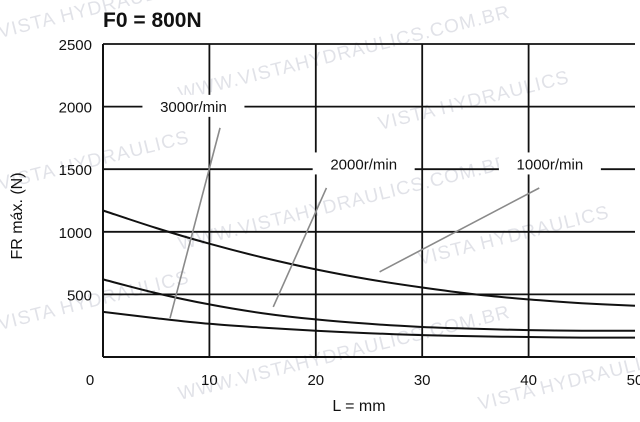 The width and height of the screenshot is (640, 422). Describe the element at coordinates (344, 353) in the screenshot. I see `watermark-8: WWW.VISTAHYDRAULICS.COM.BR` at that location.